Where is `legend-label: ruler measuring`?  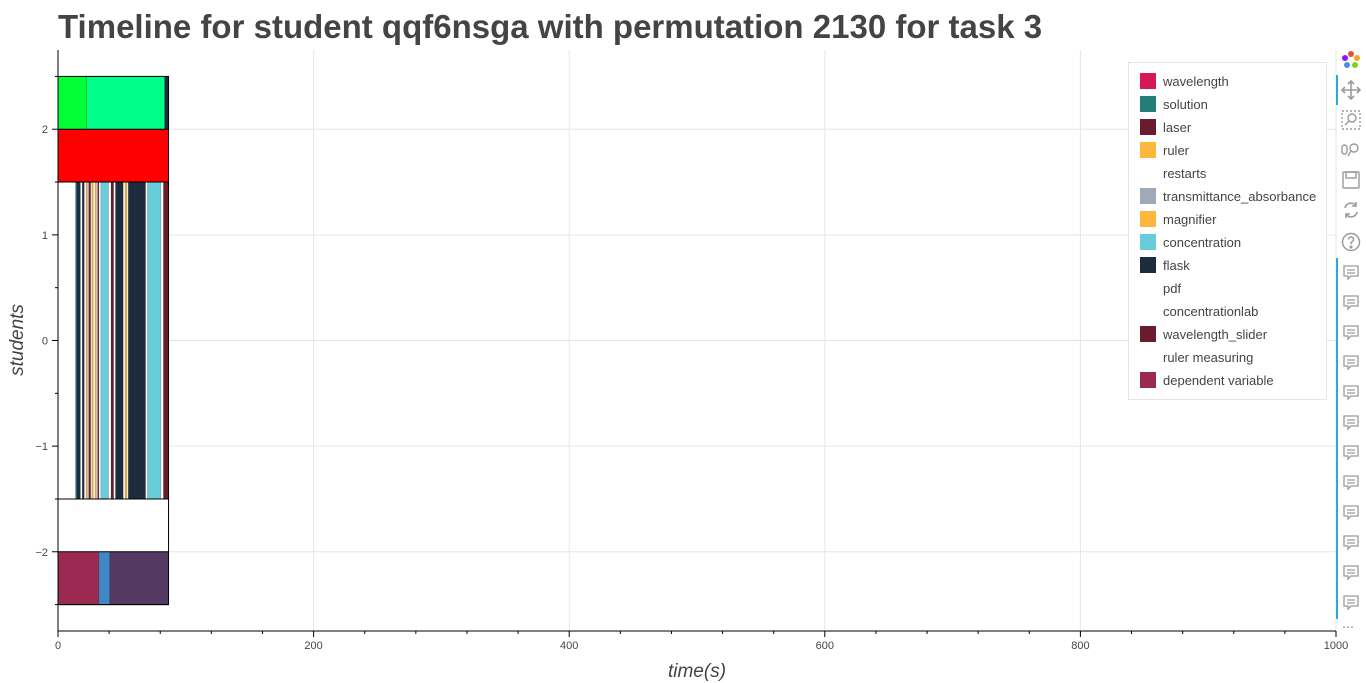 legend-label: ruler measuring is located at coordinates (1208, 357).